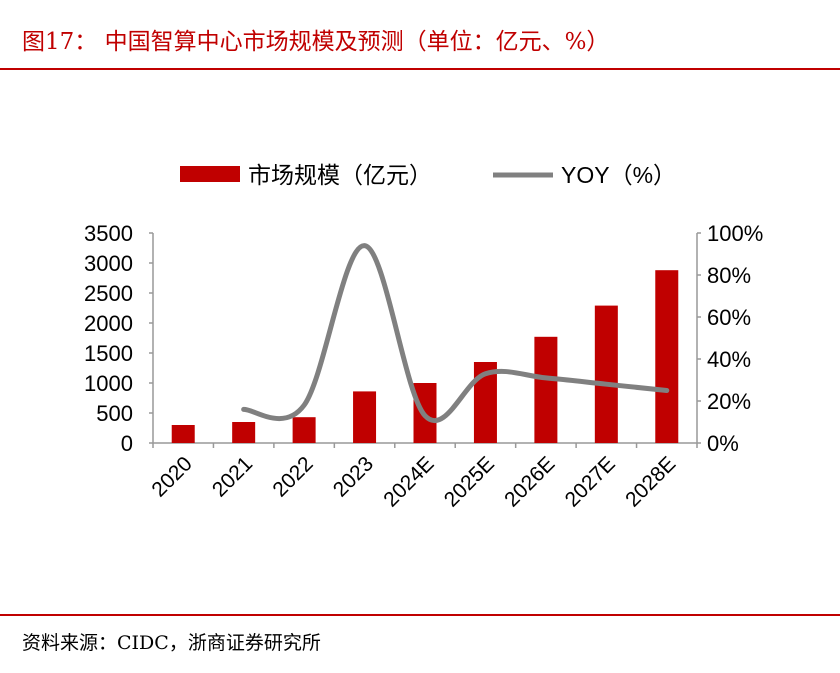 The width and height of the screenshot is (840, 673). I want to click on right-tick-label: 60%, so click(729, 317).